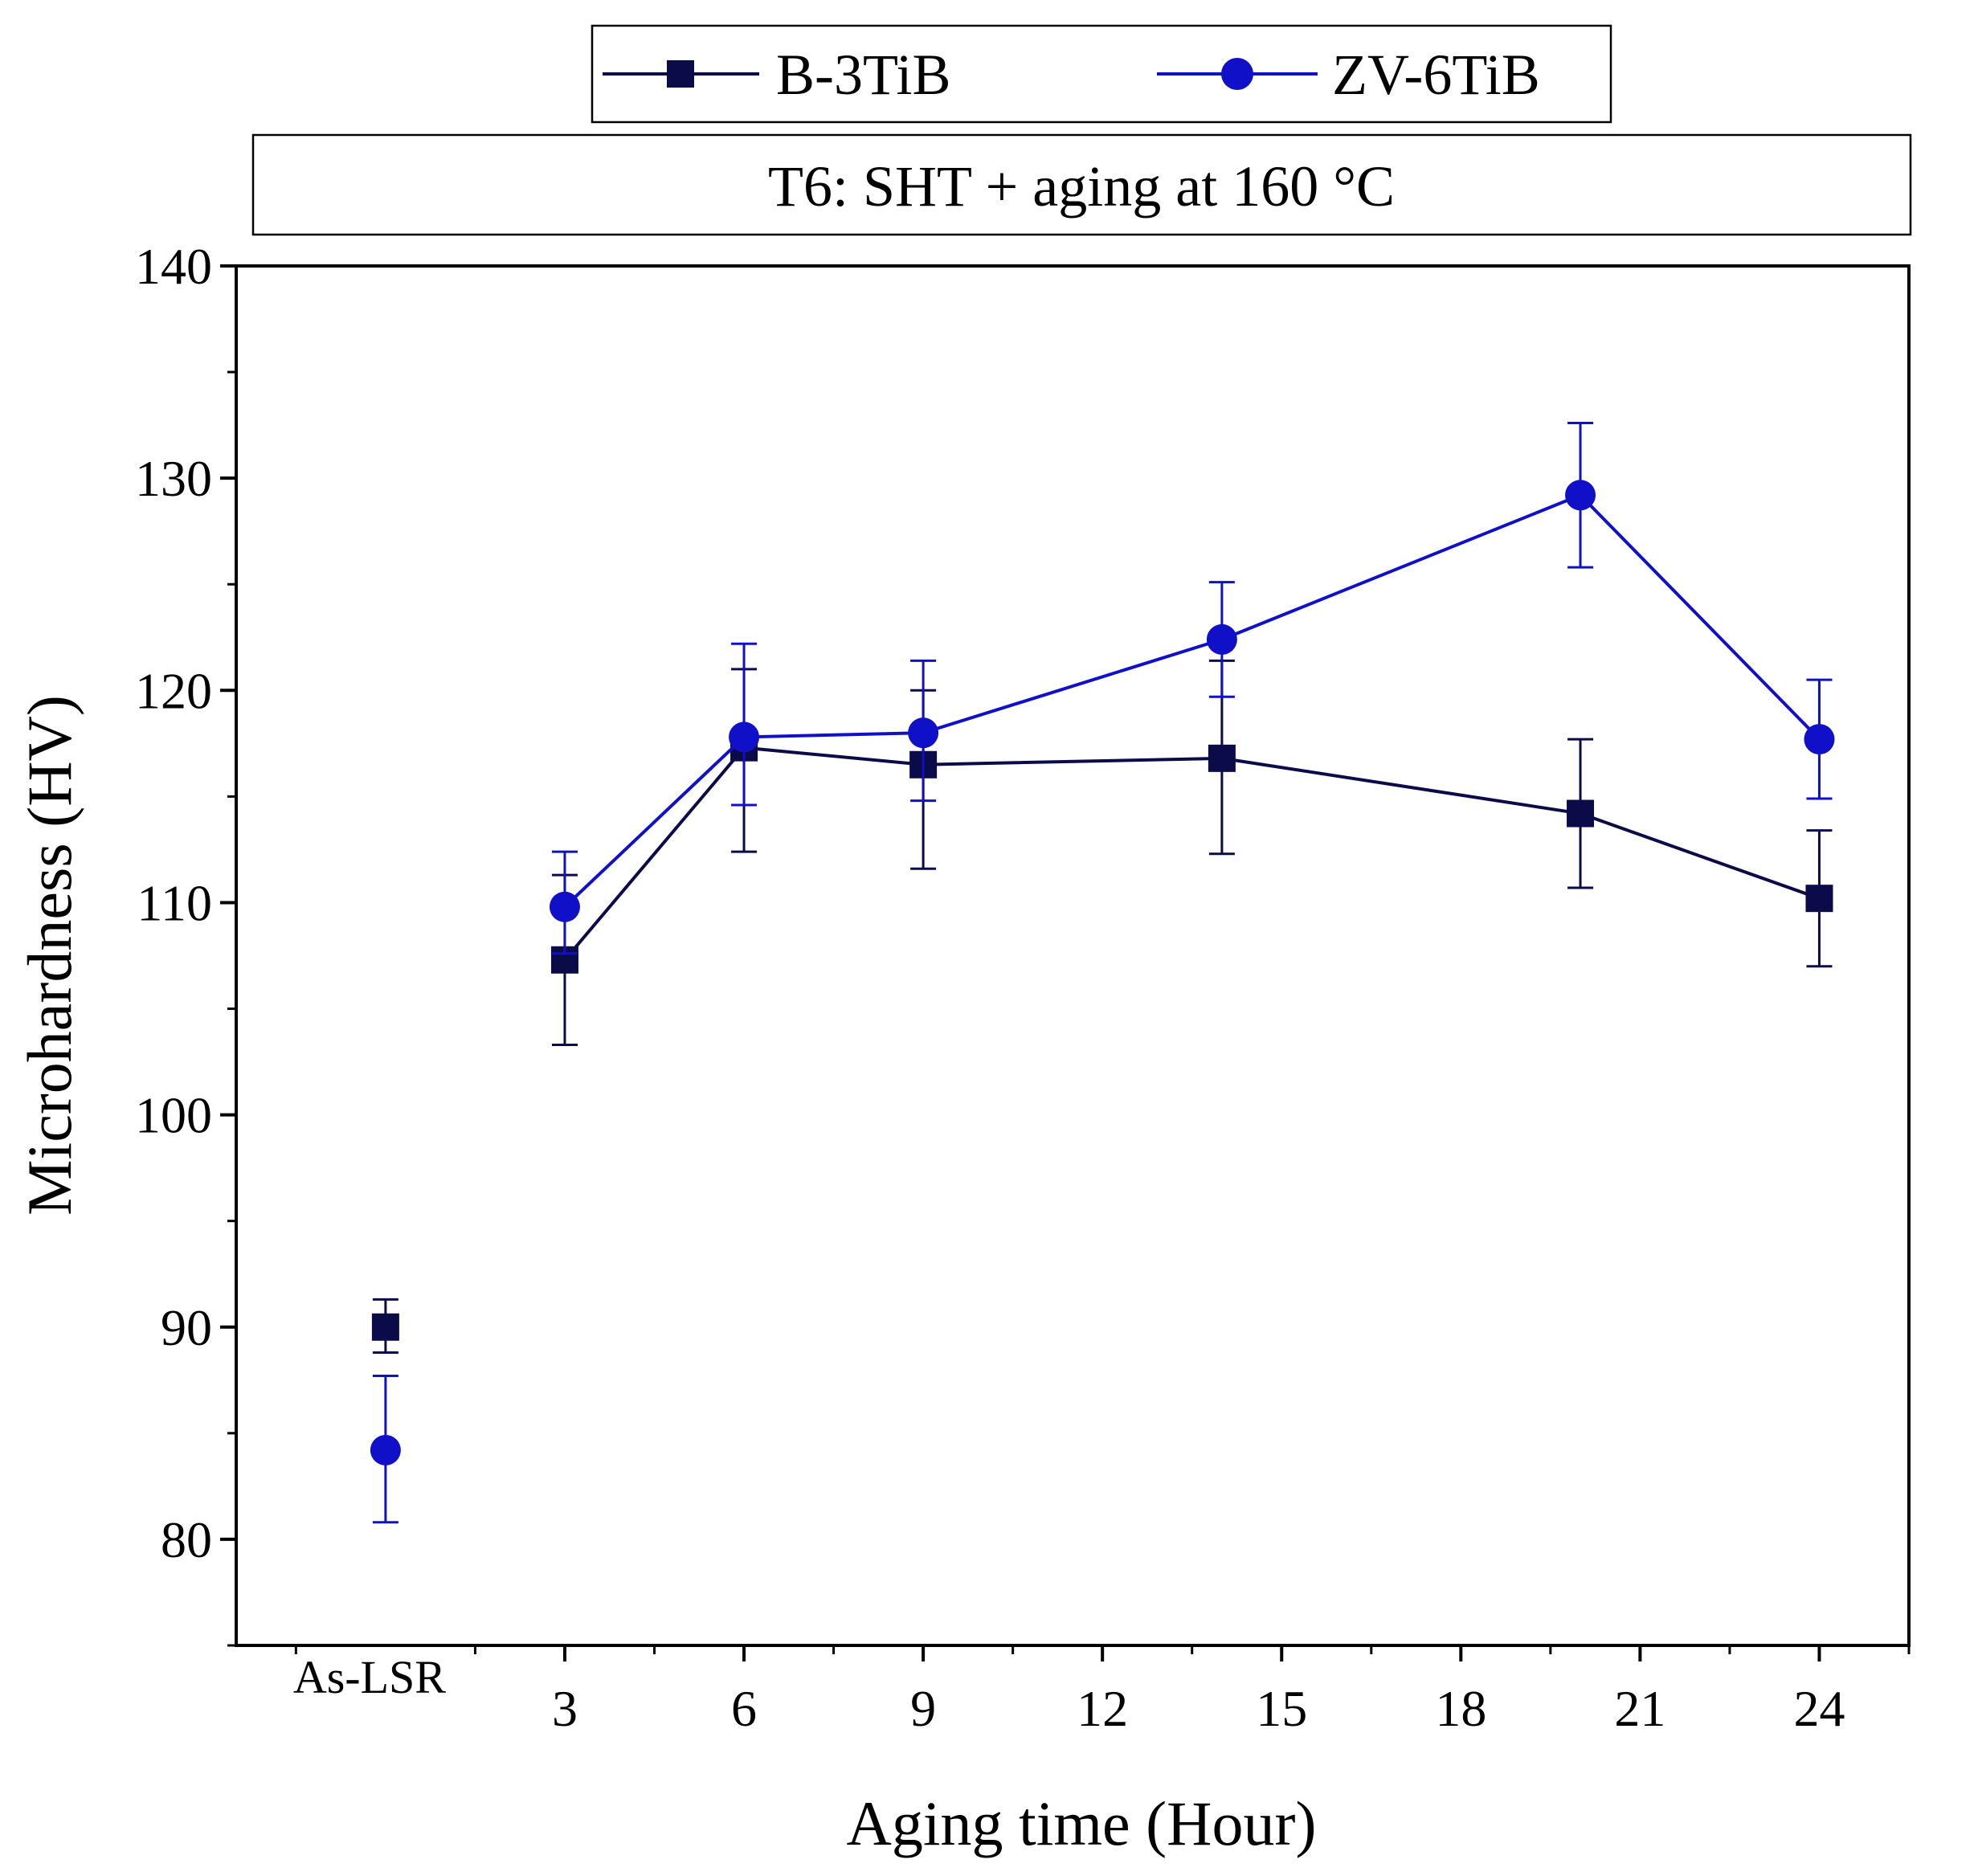 This screenshot has height=1876, width=1974. I want to click on x-tick-label: 9, so click(923, 1708).